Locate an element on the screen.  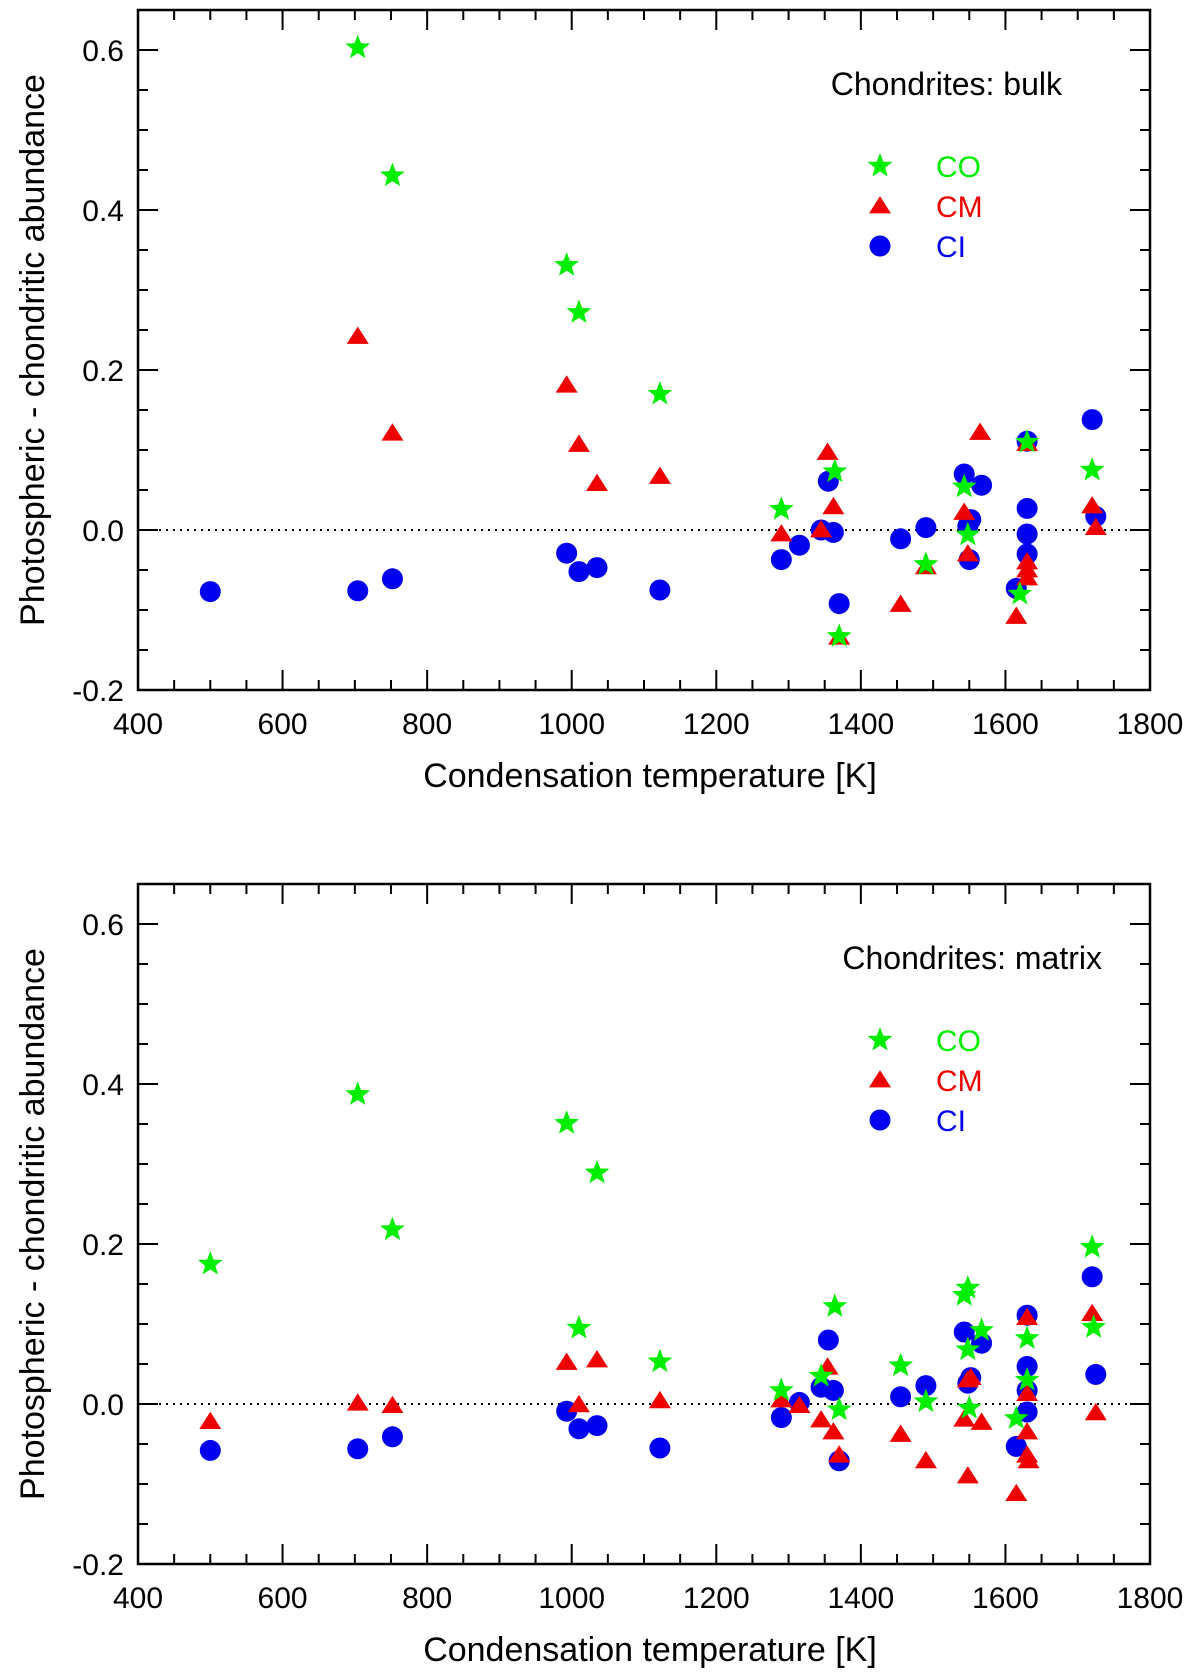
y-tick-label: 0.2 is located at coordinates (103, 371).